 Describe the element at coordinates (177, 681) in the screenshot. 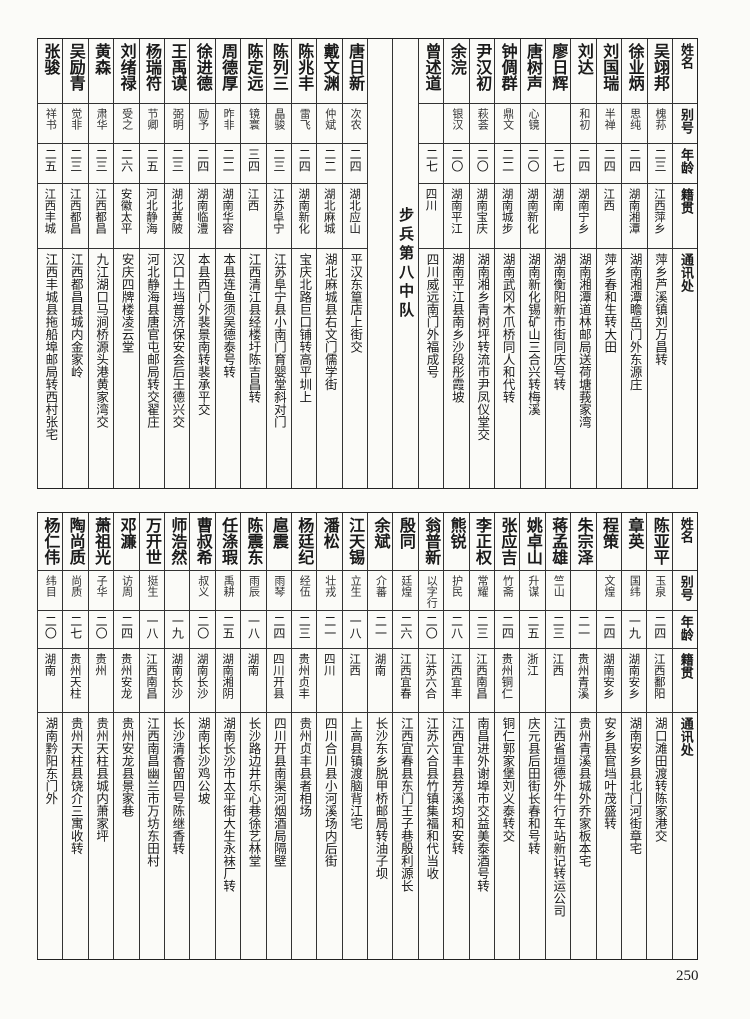

I see `cell-native: 湖南长沙` at that location.